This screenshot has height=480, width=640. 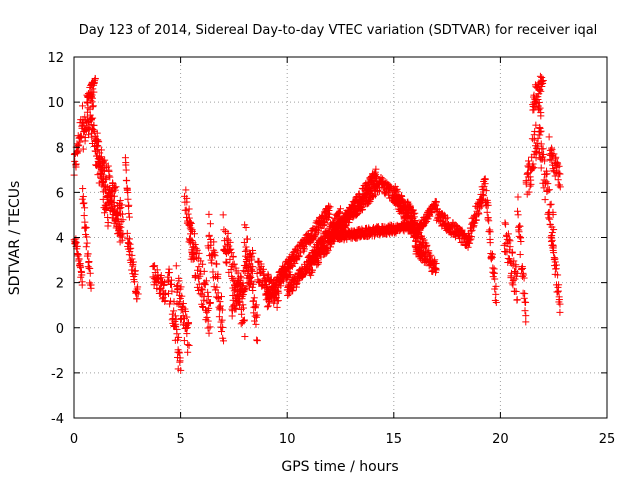 I want to click on y-tick-label: 6, so click(x=60, y=193).